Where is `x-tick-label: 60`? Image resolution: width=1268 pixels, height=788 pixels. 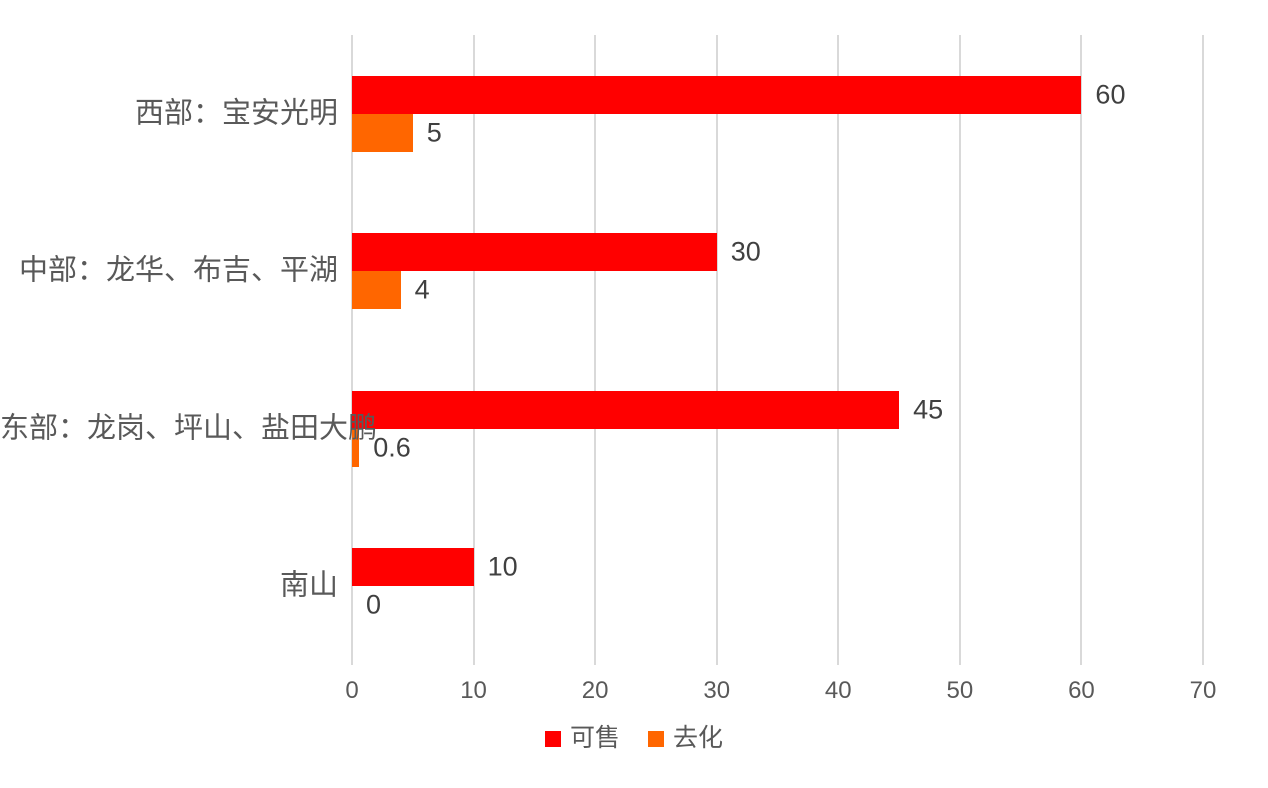 x-tick-label: 60 is located at coordinates (1081, 690).